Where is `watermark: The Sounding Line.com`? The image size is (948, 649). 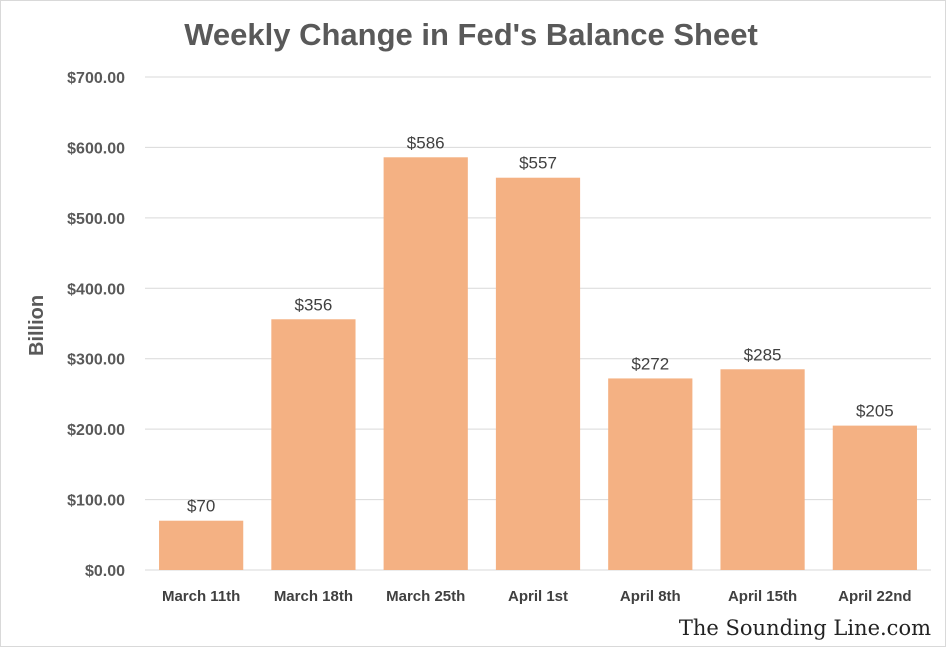
watermark: The Sounding Line.com is located at coordinates (804, 628).